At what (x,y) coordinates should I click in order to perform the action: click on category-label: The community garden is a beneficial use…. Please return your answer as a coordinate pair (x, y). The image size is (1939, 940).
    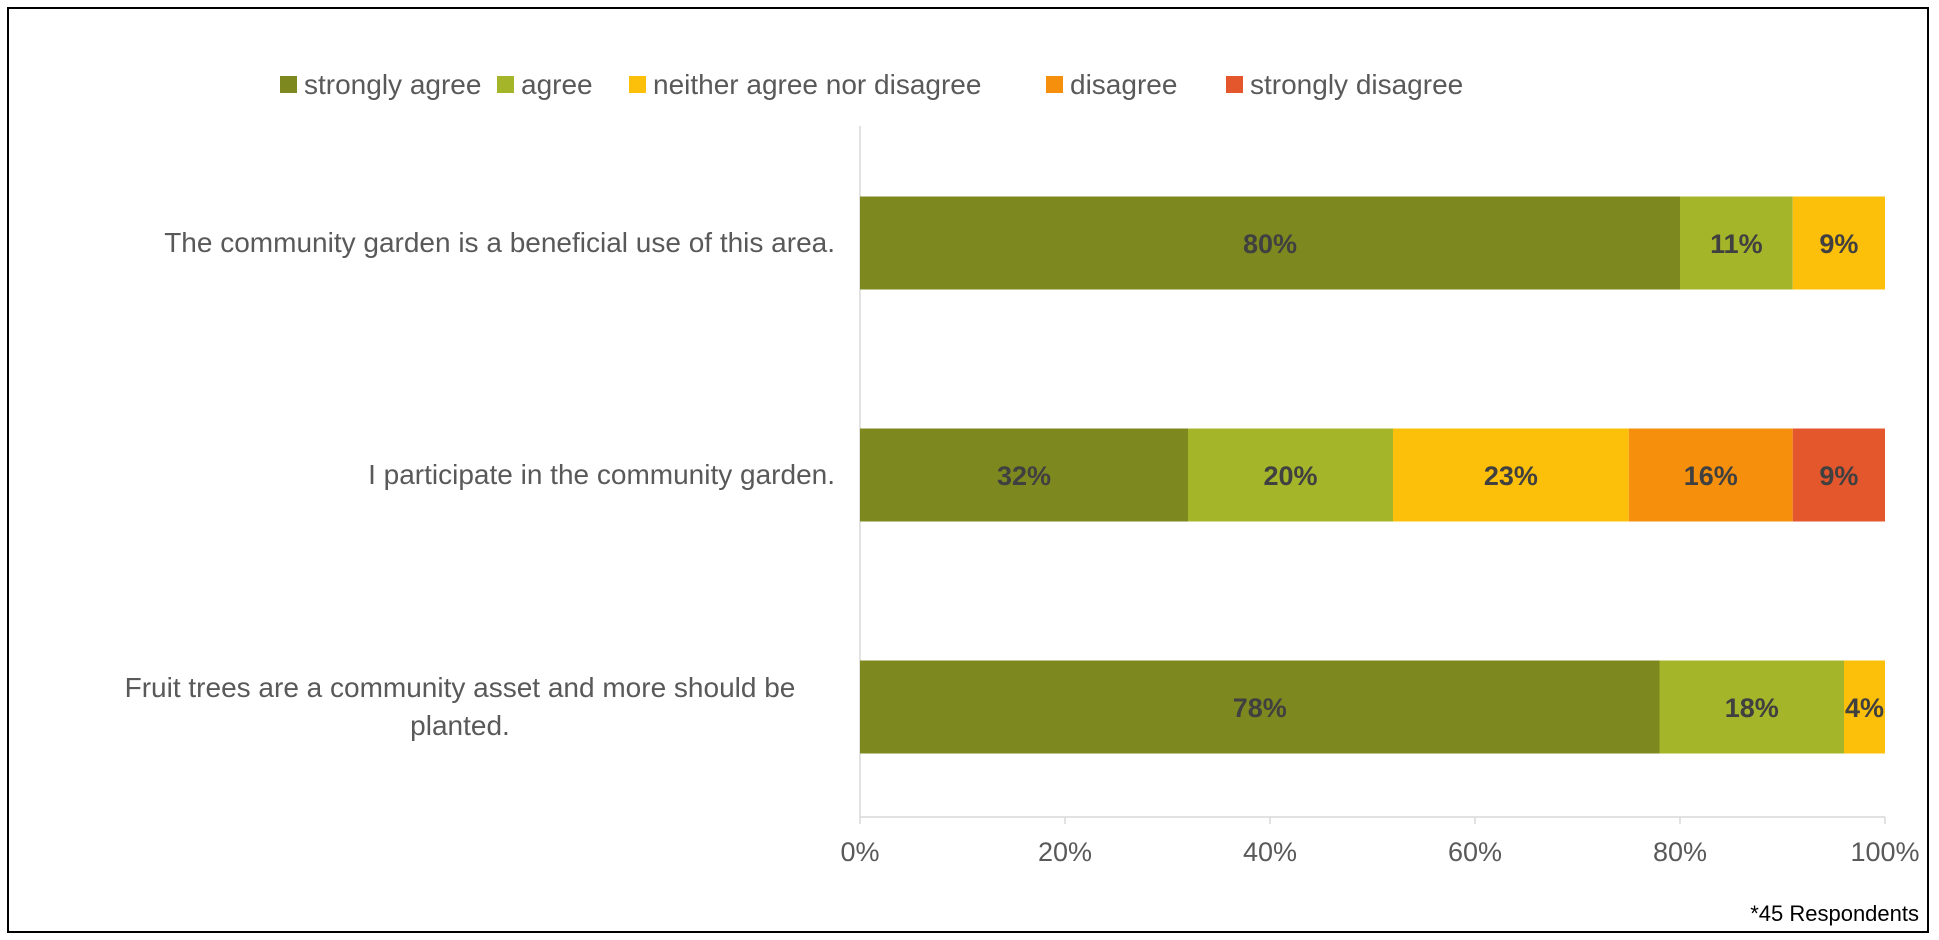
    Looking at the image, I should click on (499, 242).